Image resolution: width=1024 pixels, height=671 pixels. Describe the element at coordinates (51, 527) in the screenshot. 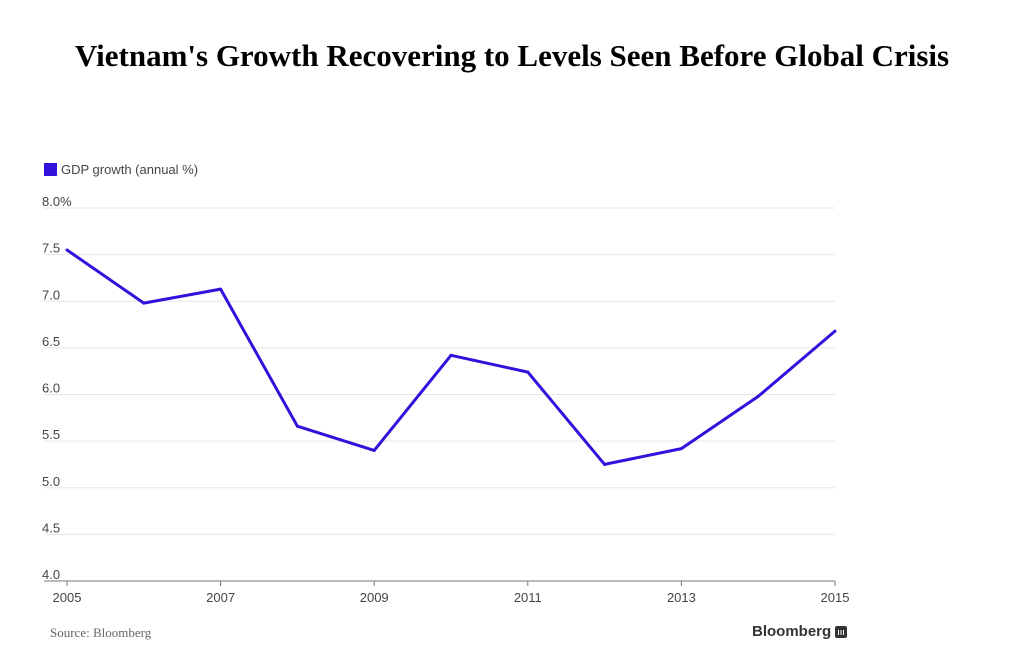

I see `y-tick-label: 4.5` at that location.